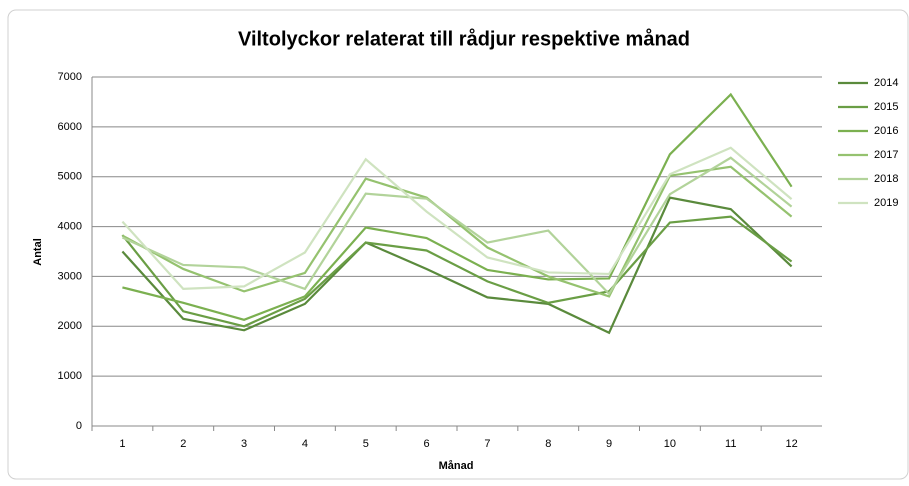 This screenshot has width=909, height=486. Describe the element at coordinates (183, 444) in the screenshot. I see `x-tick-label: 2` at that location.